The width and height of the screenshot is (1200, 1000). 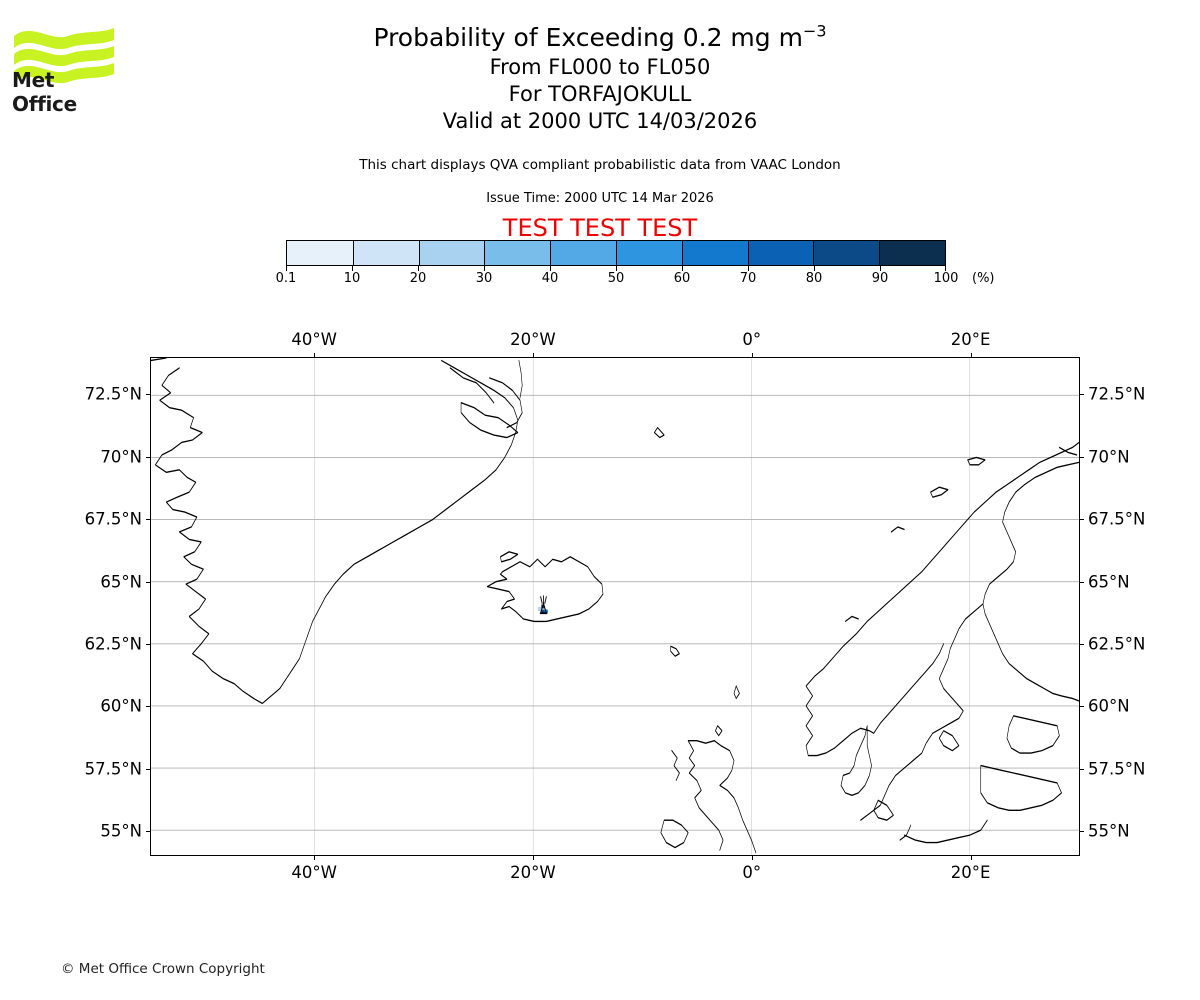 I want to click on estonia, so click(x=1033, y=734).